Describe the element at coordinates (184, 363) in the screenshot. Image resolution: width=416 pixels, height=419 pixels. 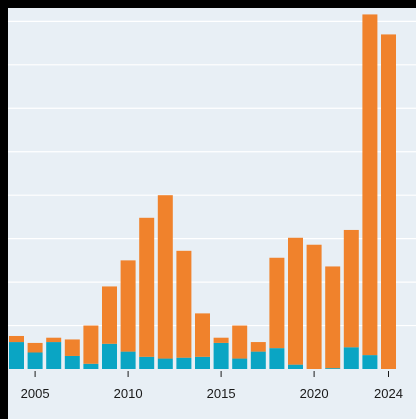
I see `bar-segment-lower-2013` at that location.